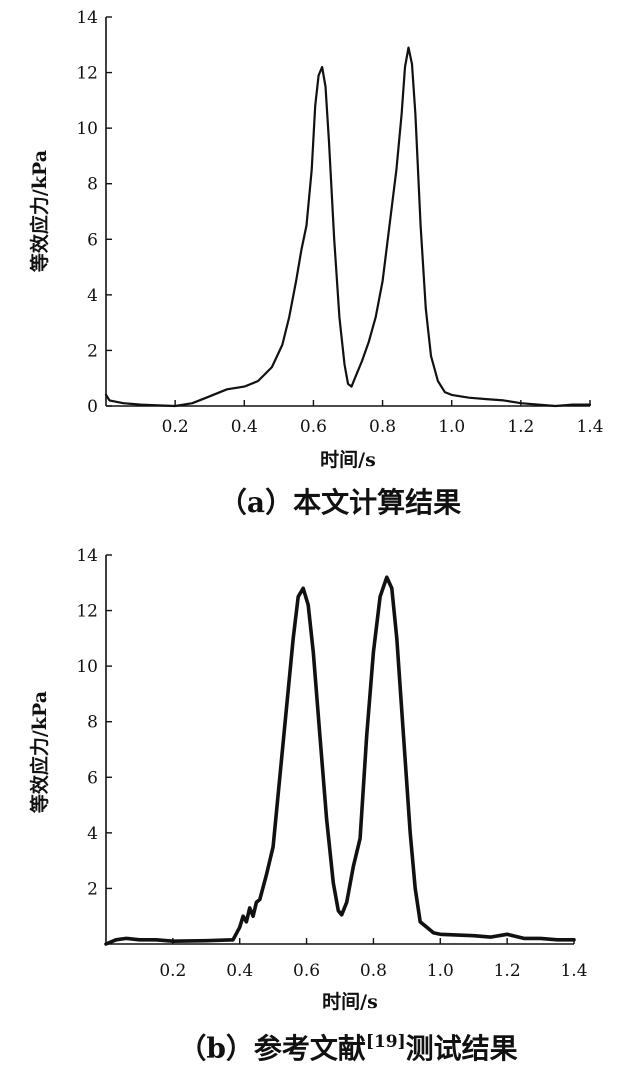 The image size is (629, 1071). I want to click on chart-b-y-tick-label: 12, so click(87, 612).